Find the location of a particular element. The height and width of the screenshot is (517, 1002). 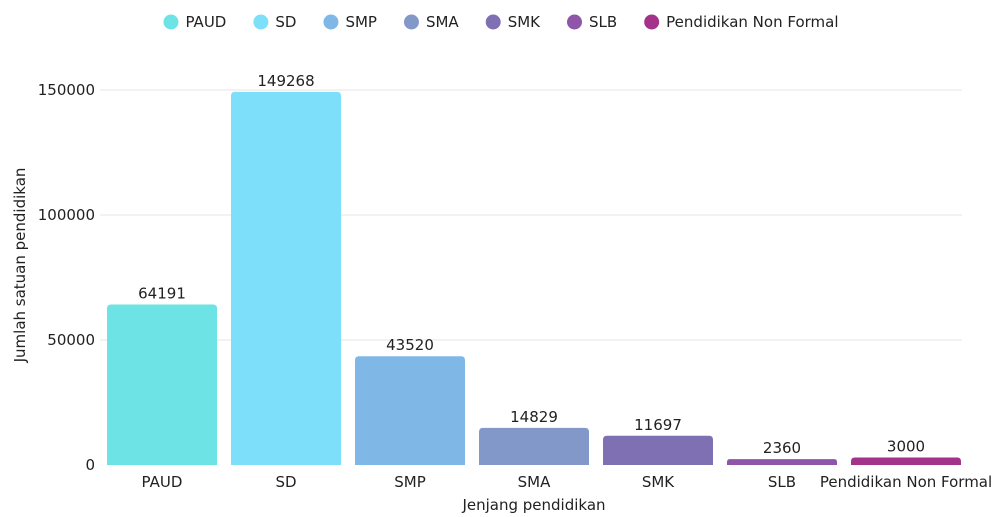

x-tick-label-pendidikan-non-formal: Pendidikan Non Formal is located at coordinates (906, 482).